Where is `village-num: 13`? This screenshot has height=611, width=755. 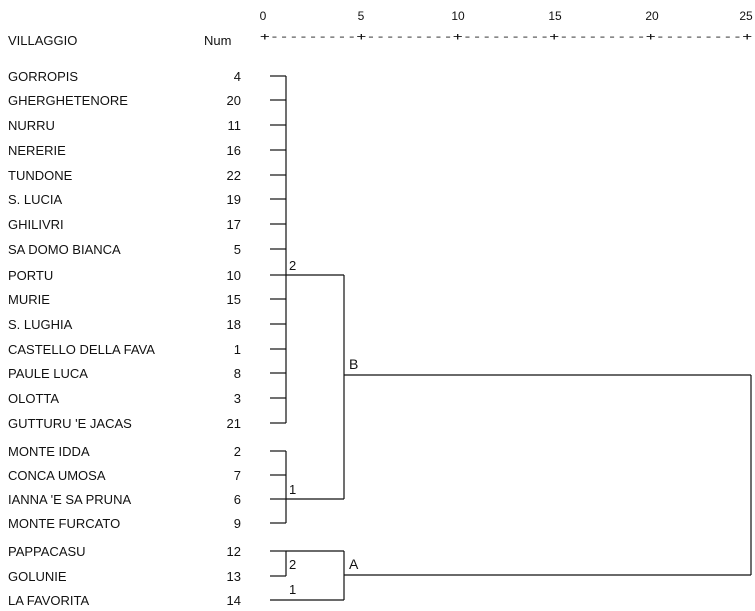 village-num: 13 is located at coordinates (234, 576).